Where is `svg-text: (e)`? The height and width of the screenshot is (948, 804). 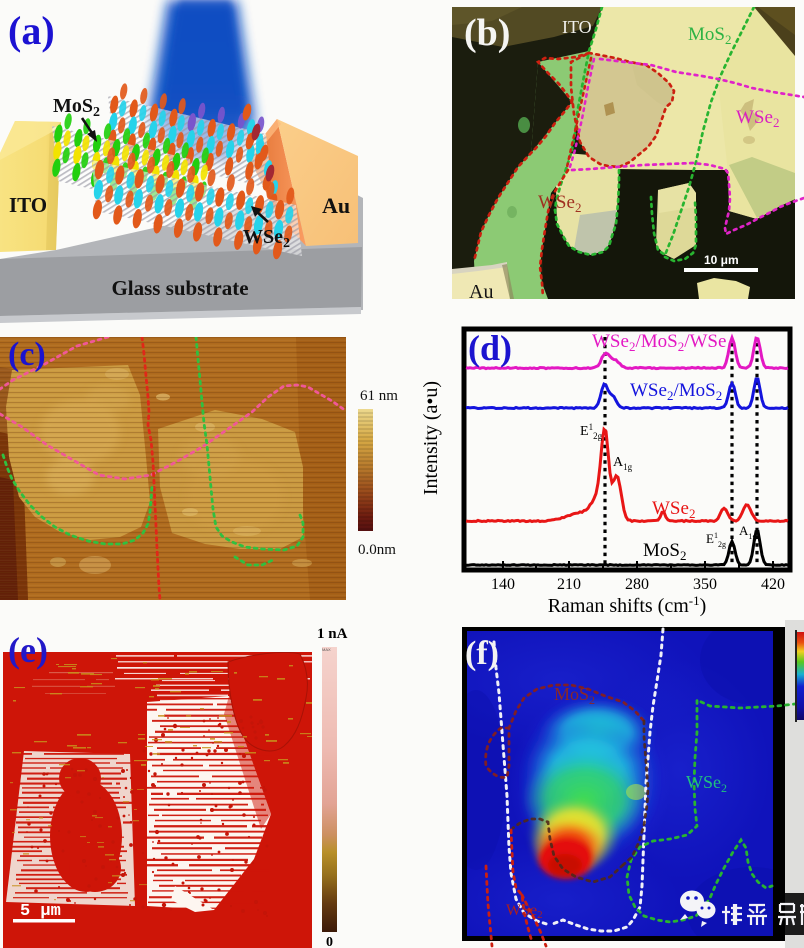 svg-text: (e) is located at coordinates (28, 650).